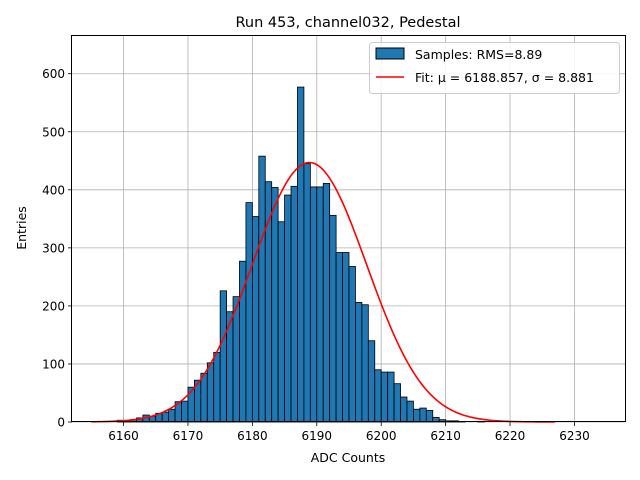 This screenshot has width=640, height=480. Describe the element at coordinates (349, 432) in the screenshot. I see `x-axis-ticks: 6160 6170 6180 6190 6200 6210 6220 6230` at that location.